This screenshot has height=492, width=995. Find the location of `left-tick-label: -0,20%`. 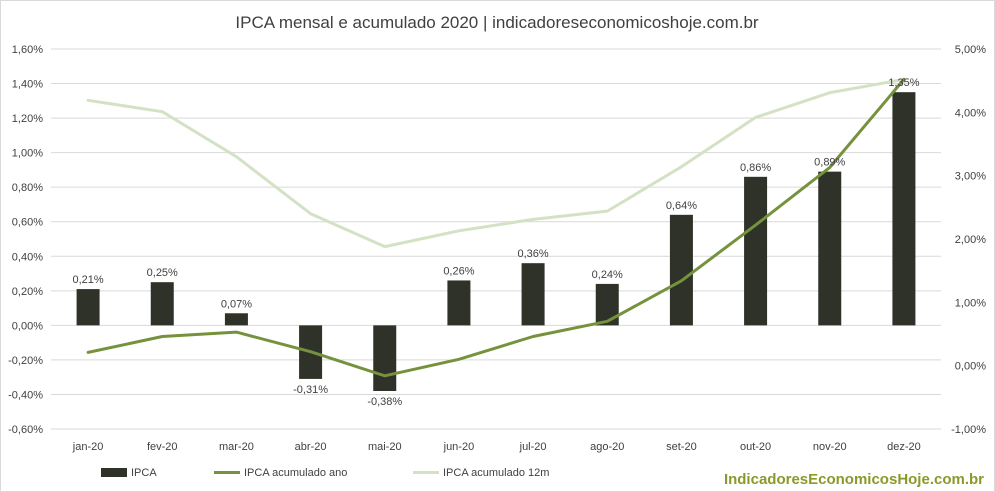

left-tick-label: -0,20% is located at coordinates (25, 361).